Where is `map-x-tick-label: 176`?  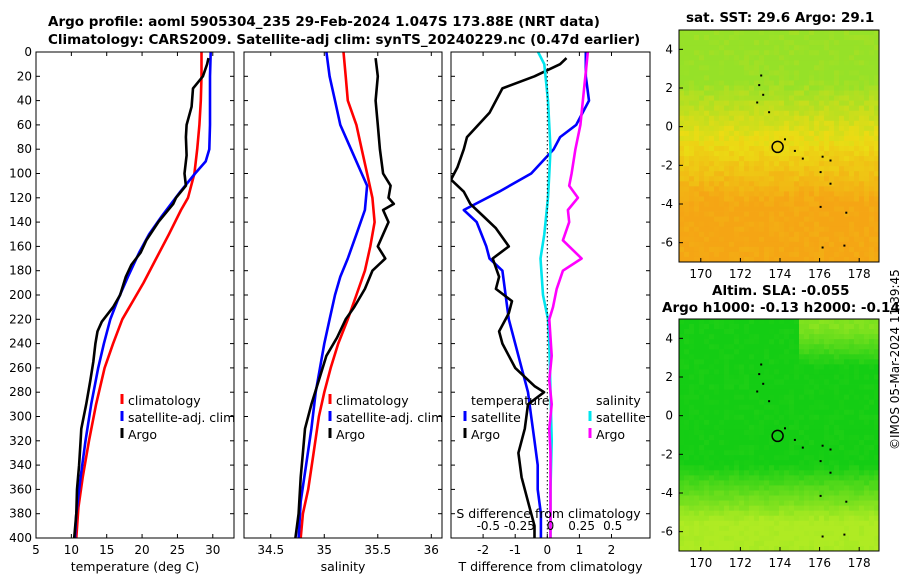
map-x-tick-label: 176 is located at coordinates (819, 563).